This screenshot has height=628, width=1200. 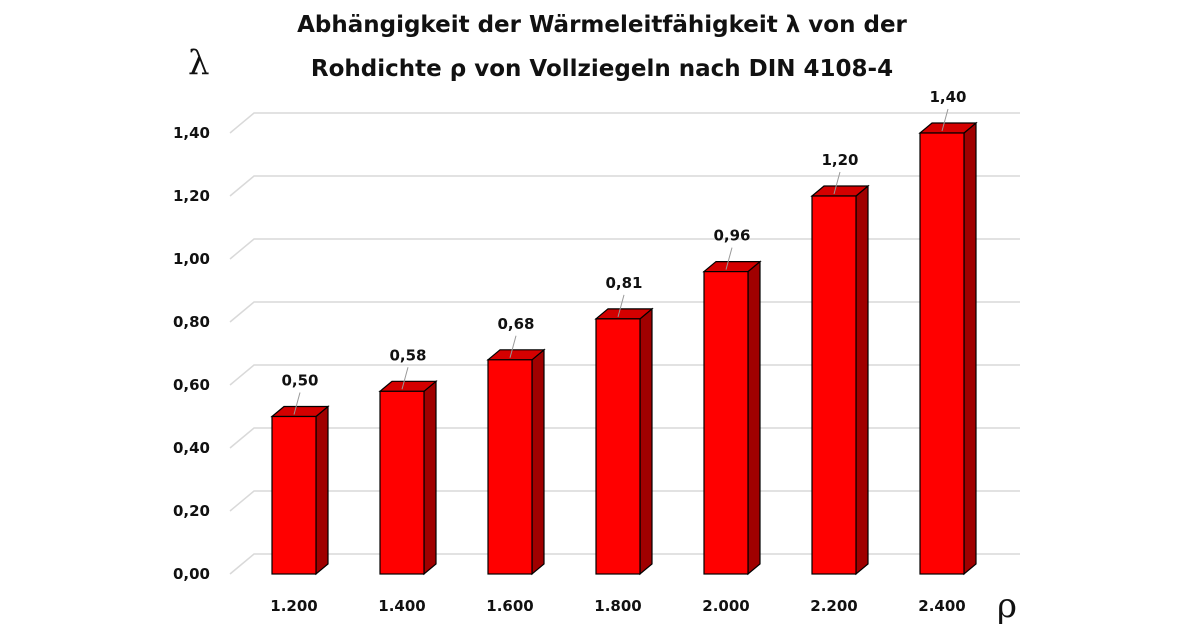 I want to click on bar-1.800: 0,81, so click(x=624, y=425).